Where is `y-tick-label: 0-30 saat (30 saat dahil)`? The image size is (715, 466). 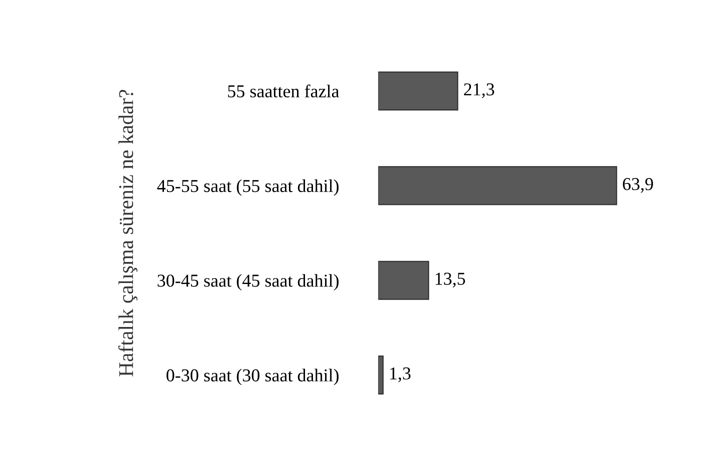 y-tick-label: 0-30 saat (30 saat dahil) is located at coordinates (252, 377).